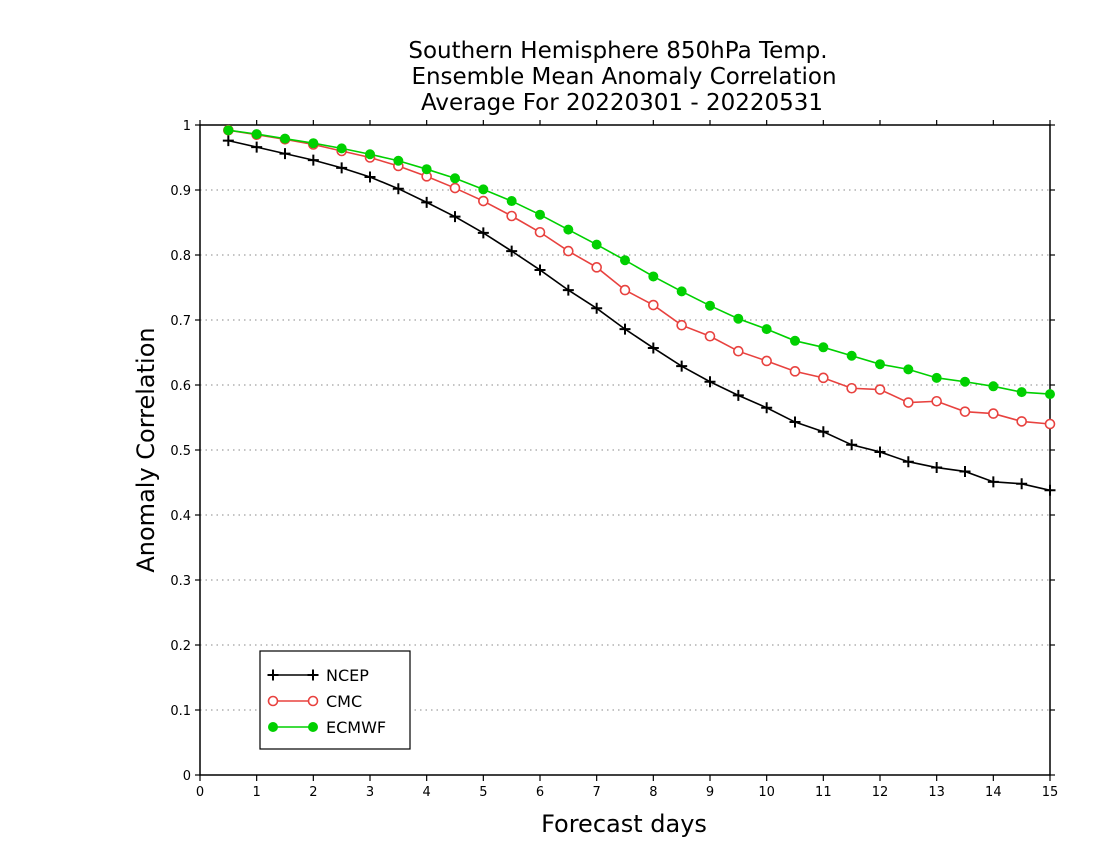 This screenshot has width=1100, height=850. What do you see at coordinates (180, 321) in the screenshot?
I see `y-tick-label: 0.7` at bounding box center [180, 321].